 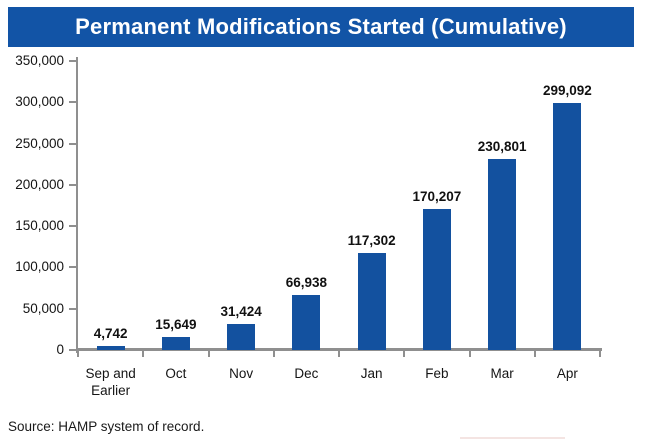 I want to click on y-axis-label: 100,000, so click(x=39, y=267).